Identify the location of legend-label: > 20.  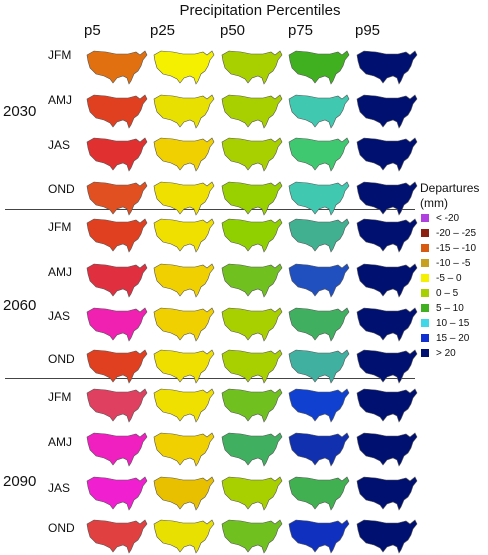
(446, 353).